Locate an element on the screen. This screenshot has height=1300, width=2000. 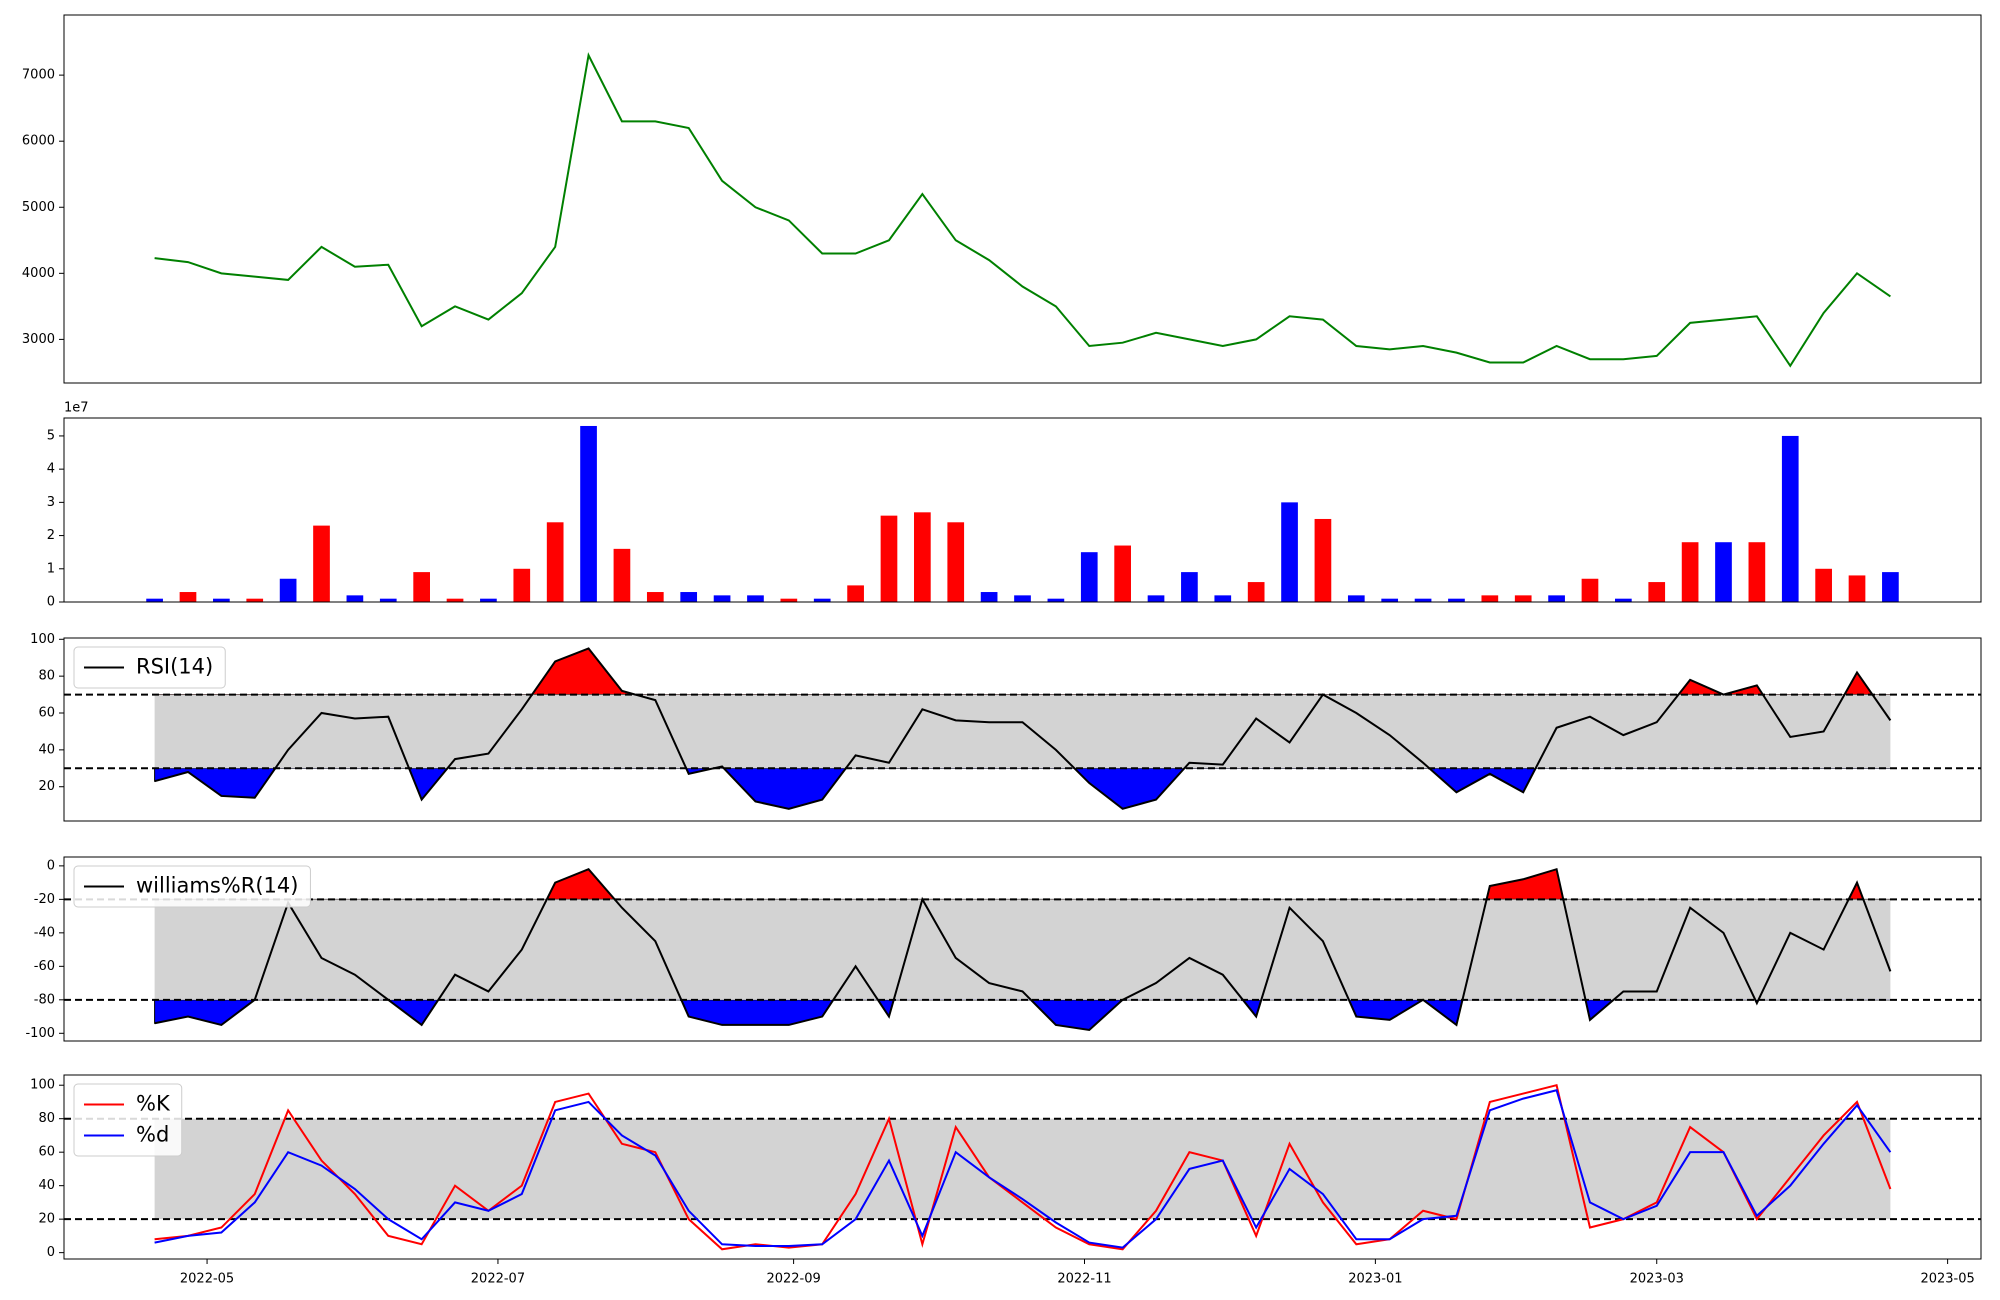
x-tick-label: 2023-03 is located at coordinates (1657, 1279).